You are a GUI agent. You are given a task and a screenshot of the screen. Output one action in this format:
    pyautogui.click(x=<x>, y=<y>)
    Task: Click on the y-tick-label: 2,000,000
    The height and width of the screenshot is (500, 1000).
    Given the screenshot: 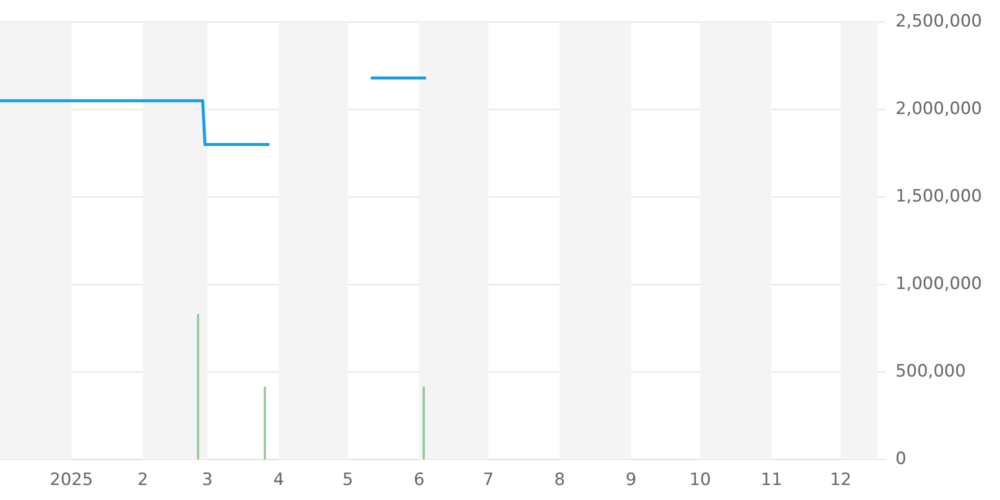 What is the action you would take?
    pyautogui.click(x=938, y=108)
    